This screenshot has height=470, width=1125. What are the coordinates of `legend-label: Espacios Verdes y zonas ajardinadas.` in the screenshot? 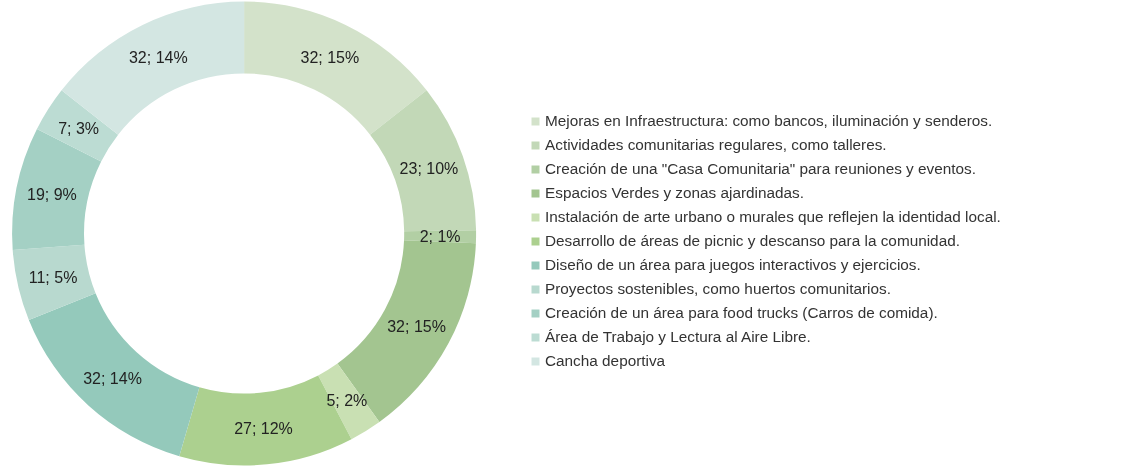 It's located at (675, 193).